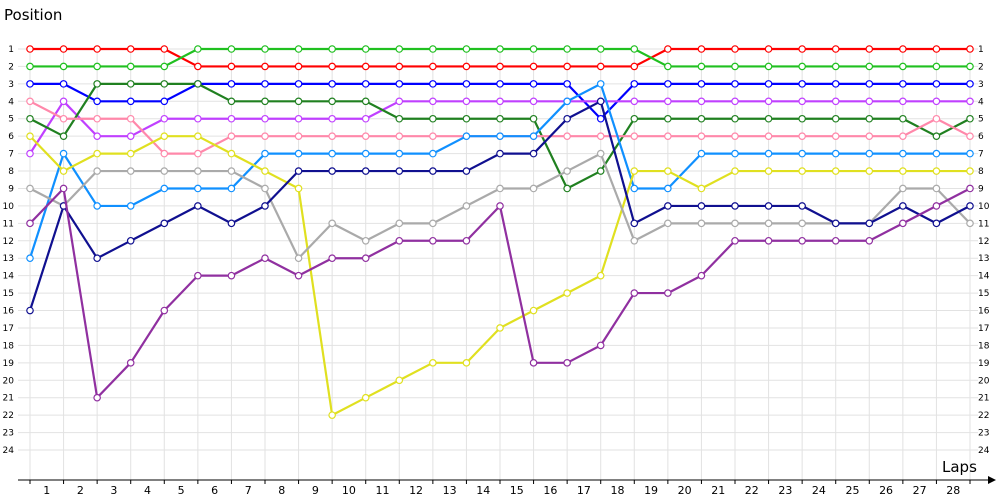  What do you see at coordinates (383, 490) in the screenshot?
I see `x-tick-label: 11` at bounding box center [383, 490].